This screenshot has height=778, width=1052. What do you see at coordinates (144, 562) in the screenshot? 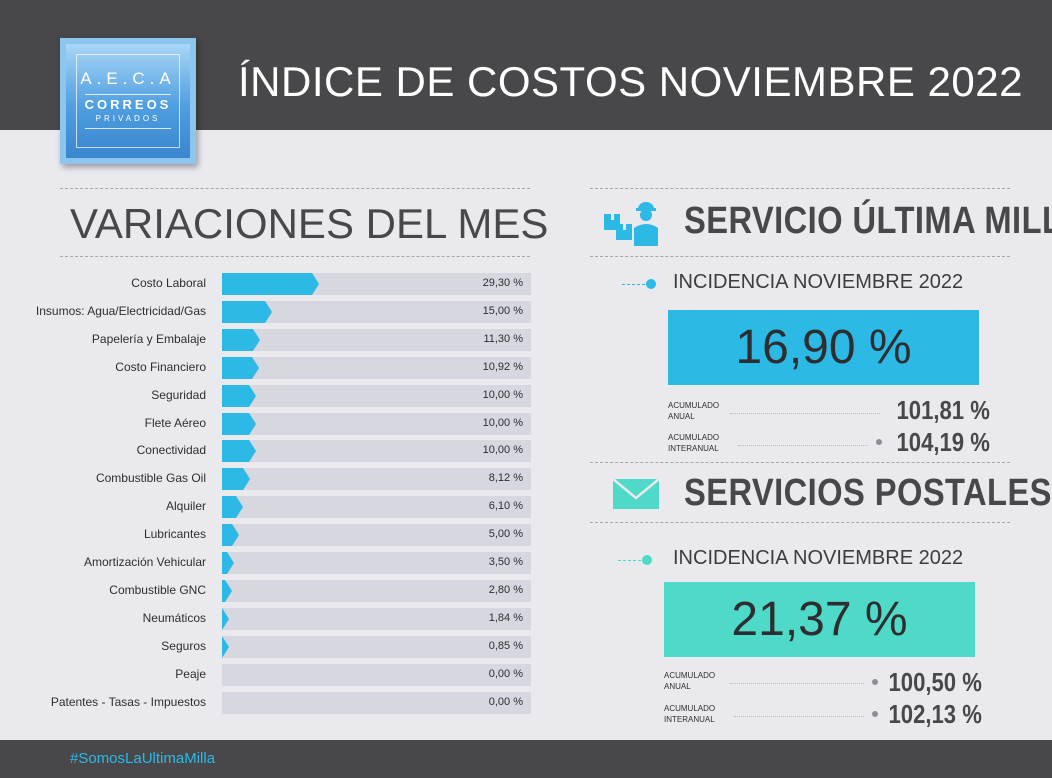
I see `bar-category-label: Amortización Vehicular` at bounding box center [144, 562].